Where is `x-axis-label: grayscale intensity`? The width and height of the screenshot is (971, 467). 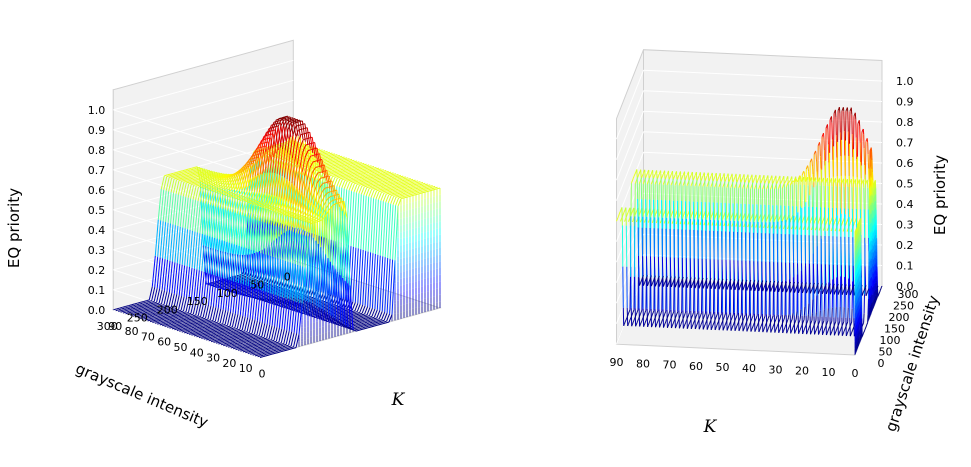
x-axis-label: grayscale intensity is located at coordinates (142, 395).